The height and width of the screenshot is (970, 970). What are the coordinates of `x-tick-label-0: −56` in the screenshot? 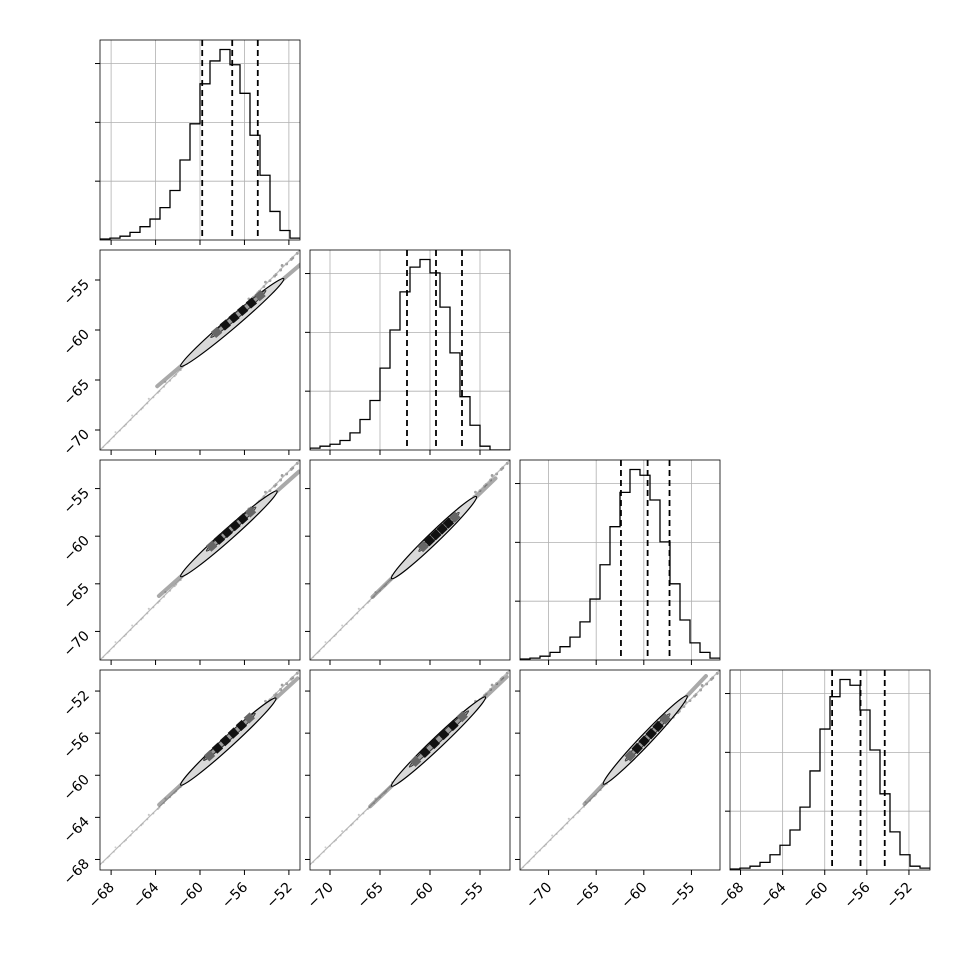 It's located at (235, 895).